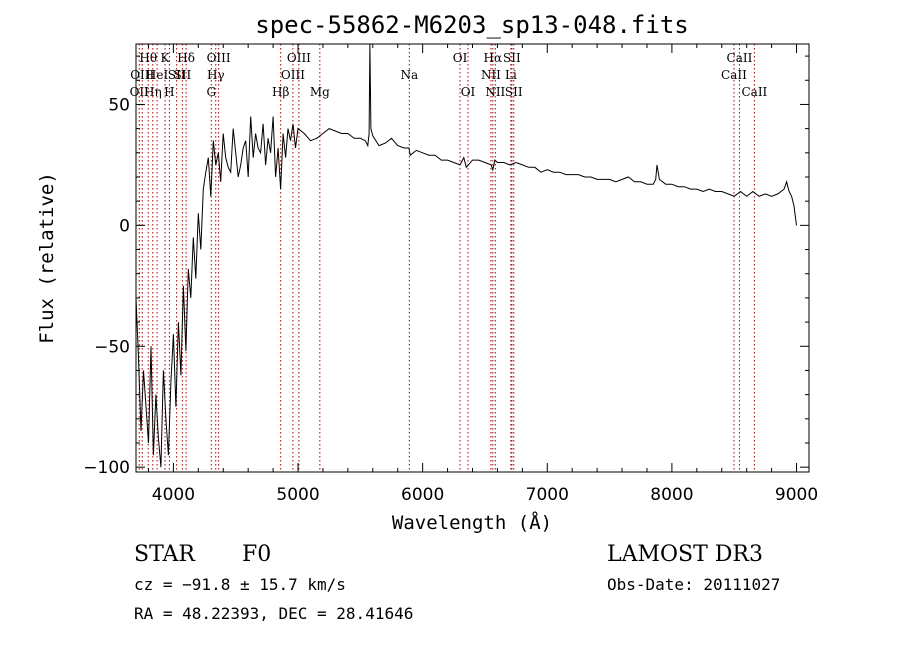 The width and height of the screenshot is (900, 649). What do you see at coordinates (320, 92) in the screenshot?
I see `emission-line-label: Mg` at bounding box center [320, 92].